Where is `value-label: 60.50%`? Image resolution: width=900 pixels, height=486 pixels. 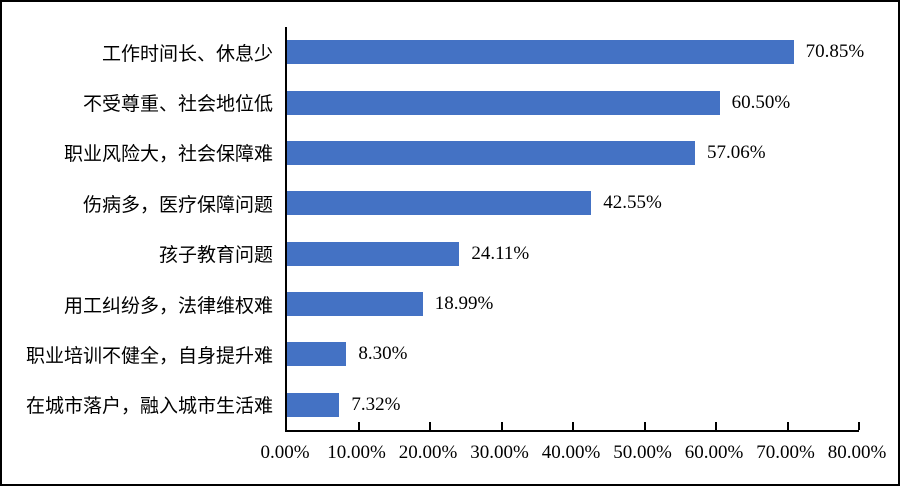 value-label: 60.50% is located at coordinates (761, 102).